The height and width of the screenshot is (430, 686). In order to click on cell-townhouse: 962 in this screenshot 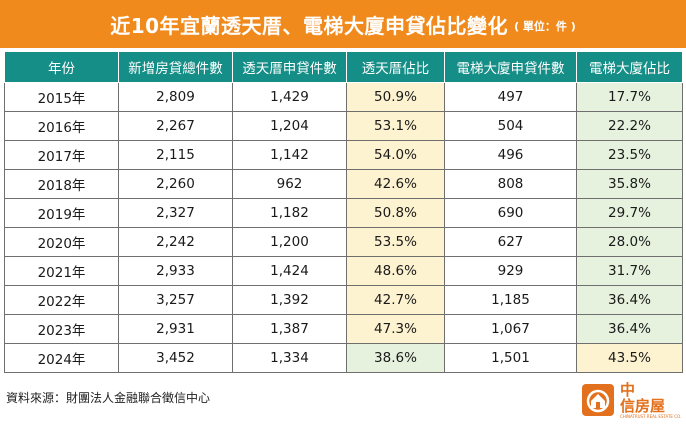, I will do `click(289, 184)`.